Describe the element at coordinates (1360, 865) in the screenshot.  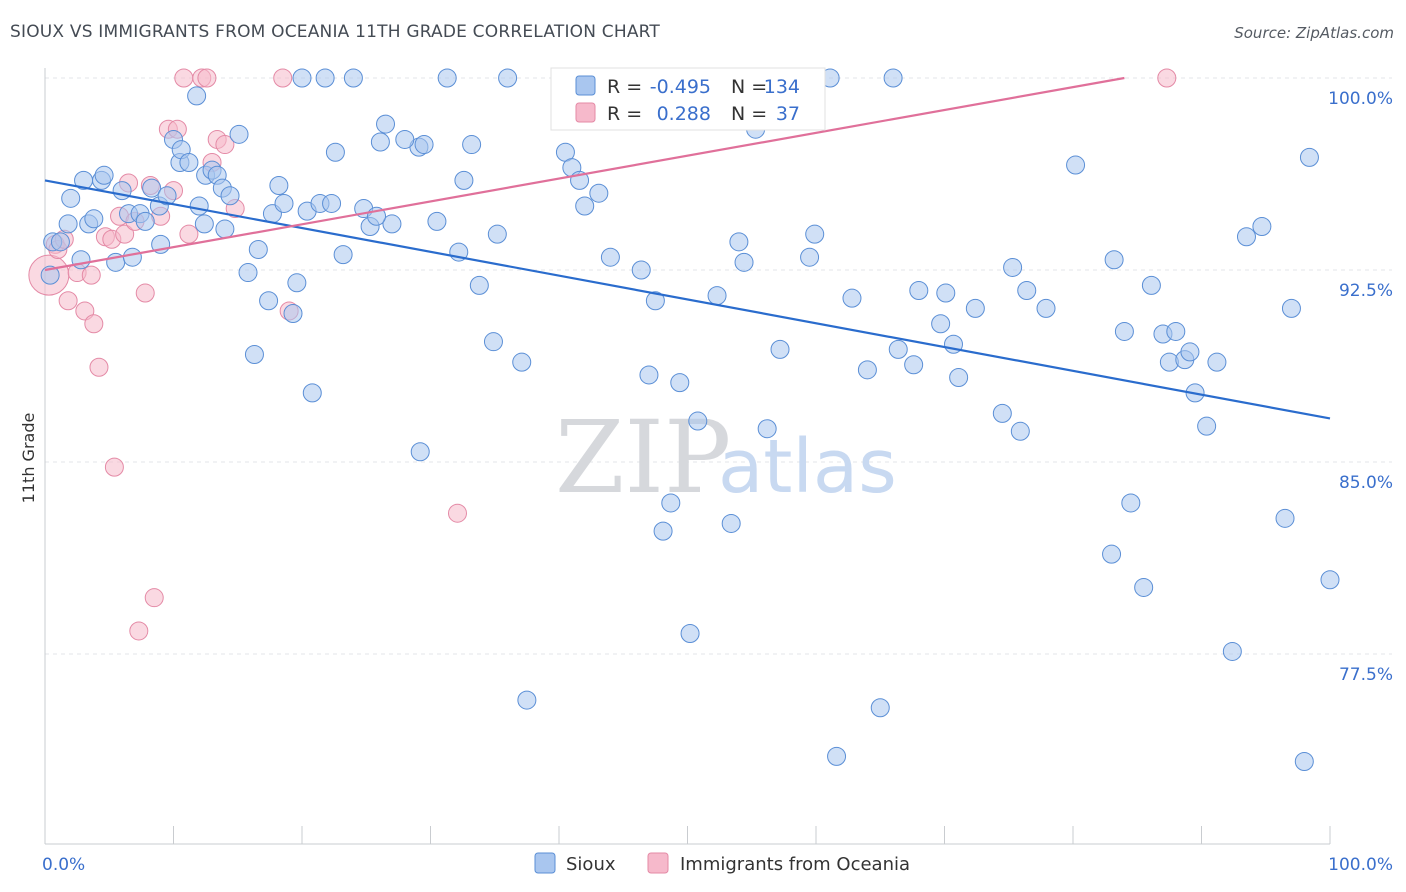
I see `x-tick-label-1: 100.0%` at that location.